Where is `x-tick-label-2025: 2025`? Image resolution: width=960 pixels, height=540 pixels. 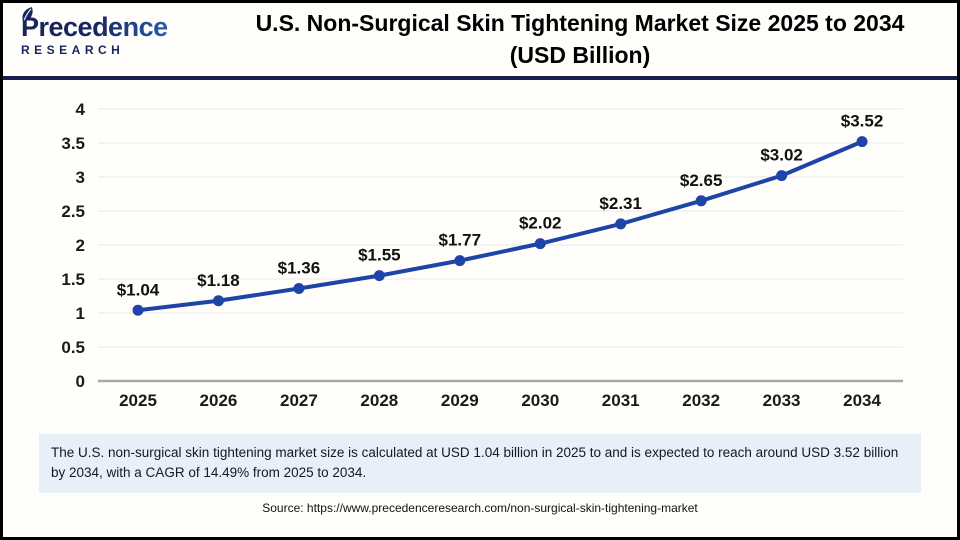
x-tick-label-2025: 2025 is located at coordinates (138, 400).